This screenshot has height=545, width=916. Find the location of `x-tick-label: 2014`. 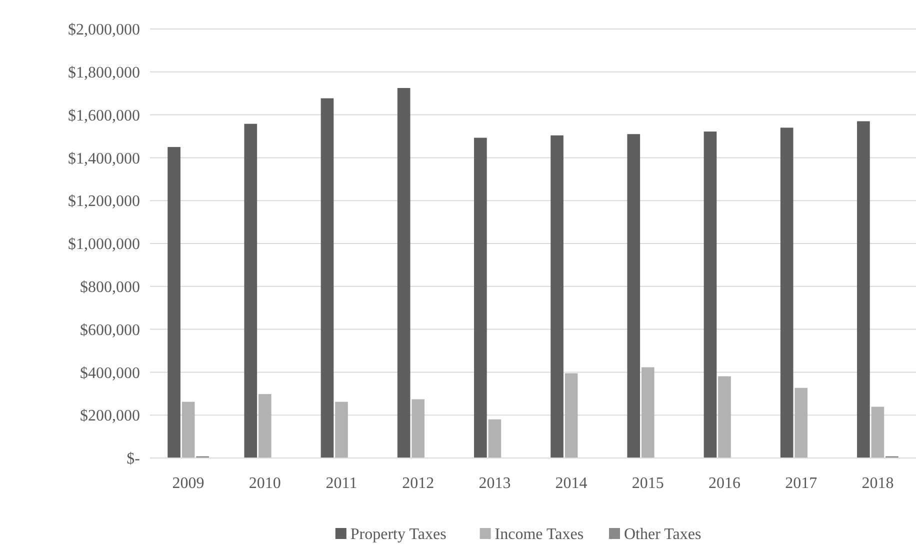

x-tick-label: 2014 is located at coordinates (571, 483).